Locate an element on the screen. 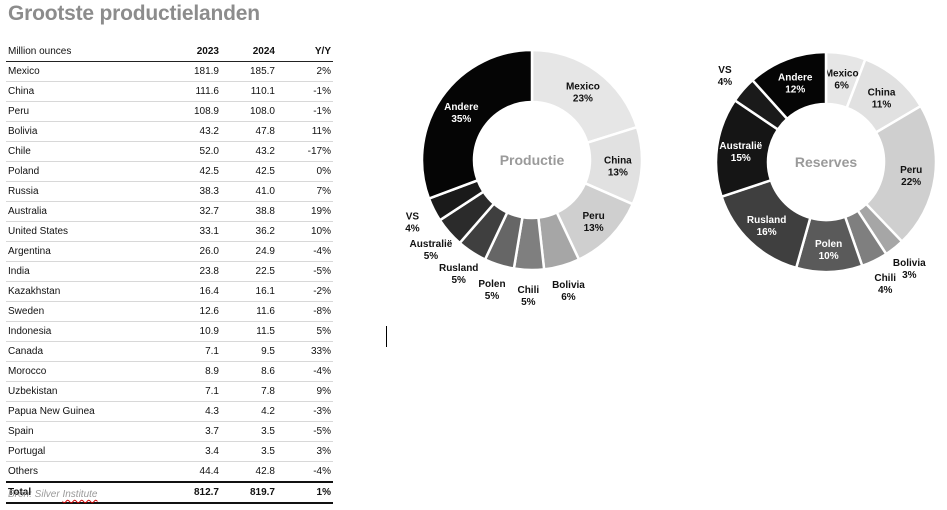  row-yy: -4% is located at coordinates (305, 371).